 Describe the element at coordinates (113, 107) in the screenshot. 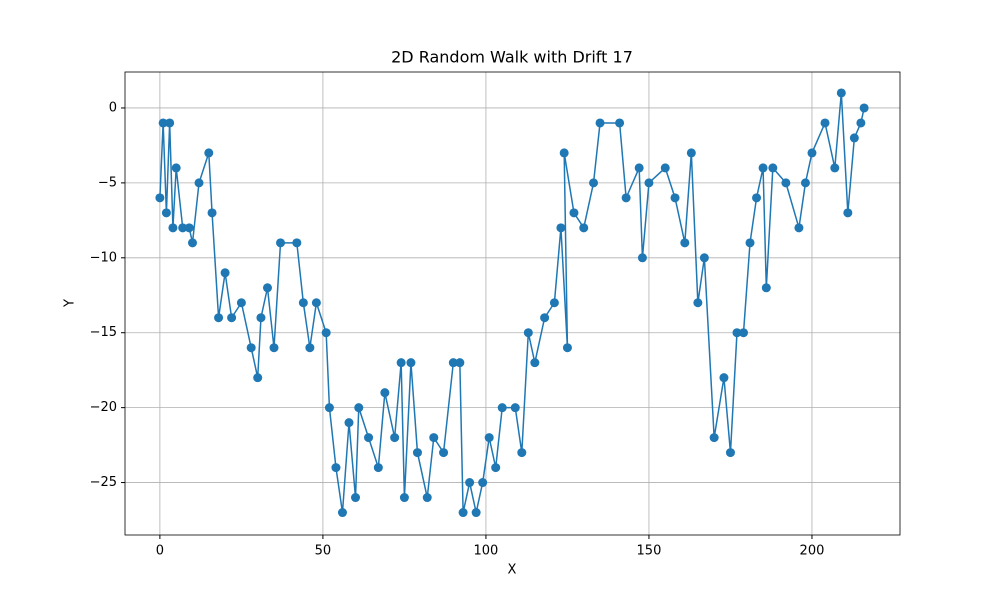

I see `y-tick-label: 0` at that location.